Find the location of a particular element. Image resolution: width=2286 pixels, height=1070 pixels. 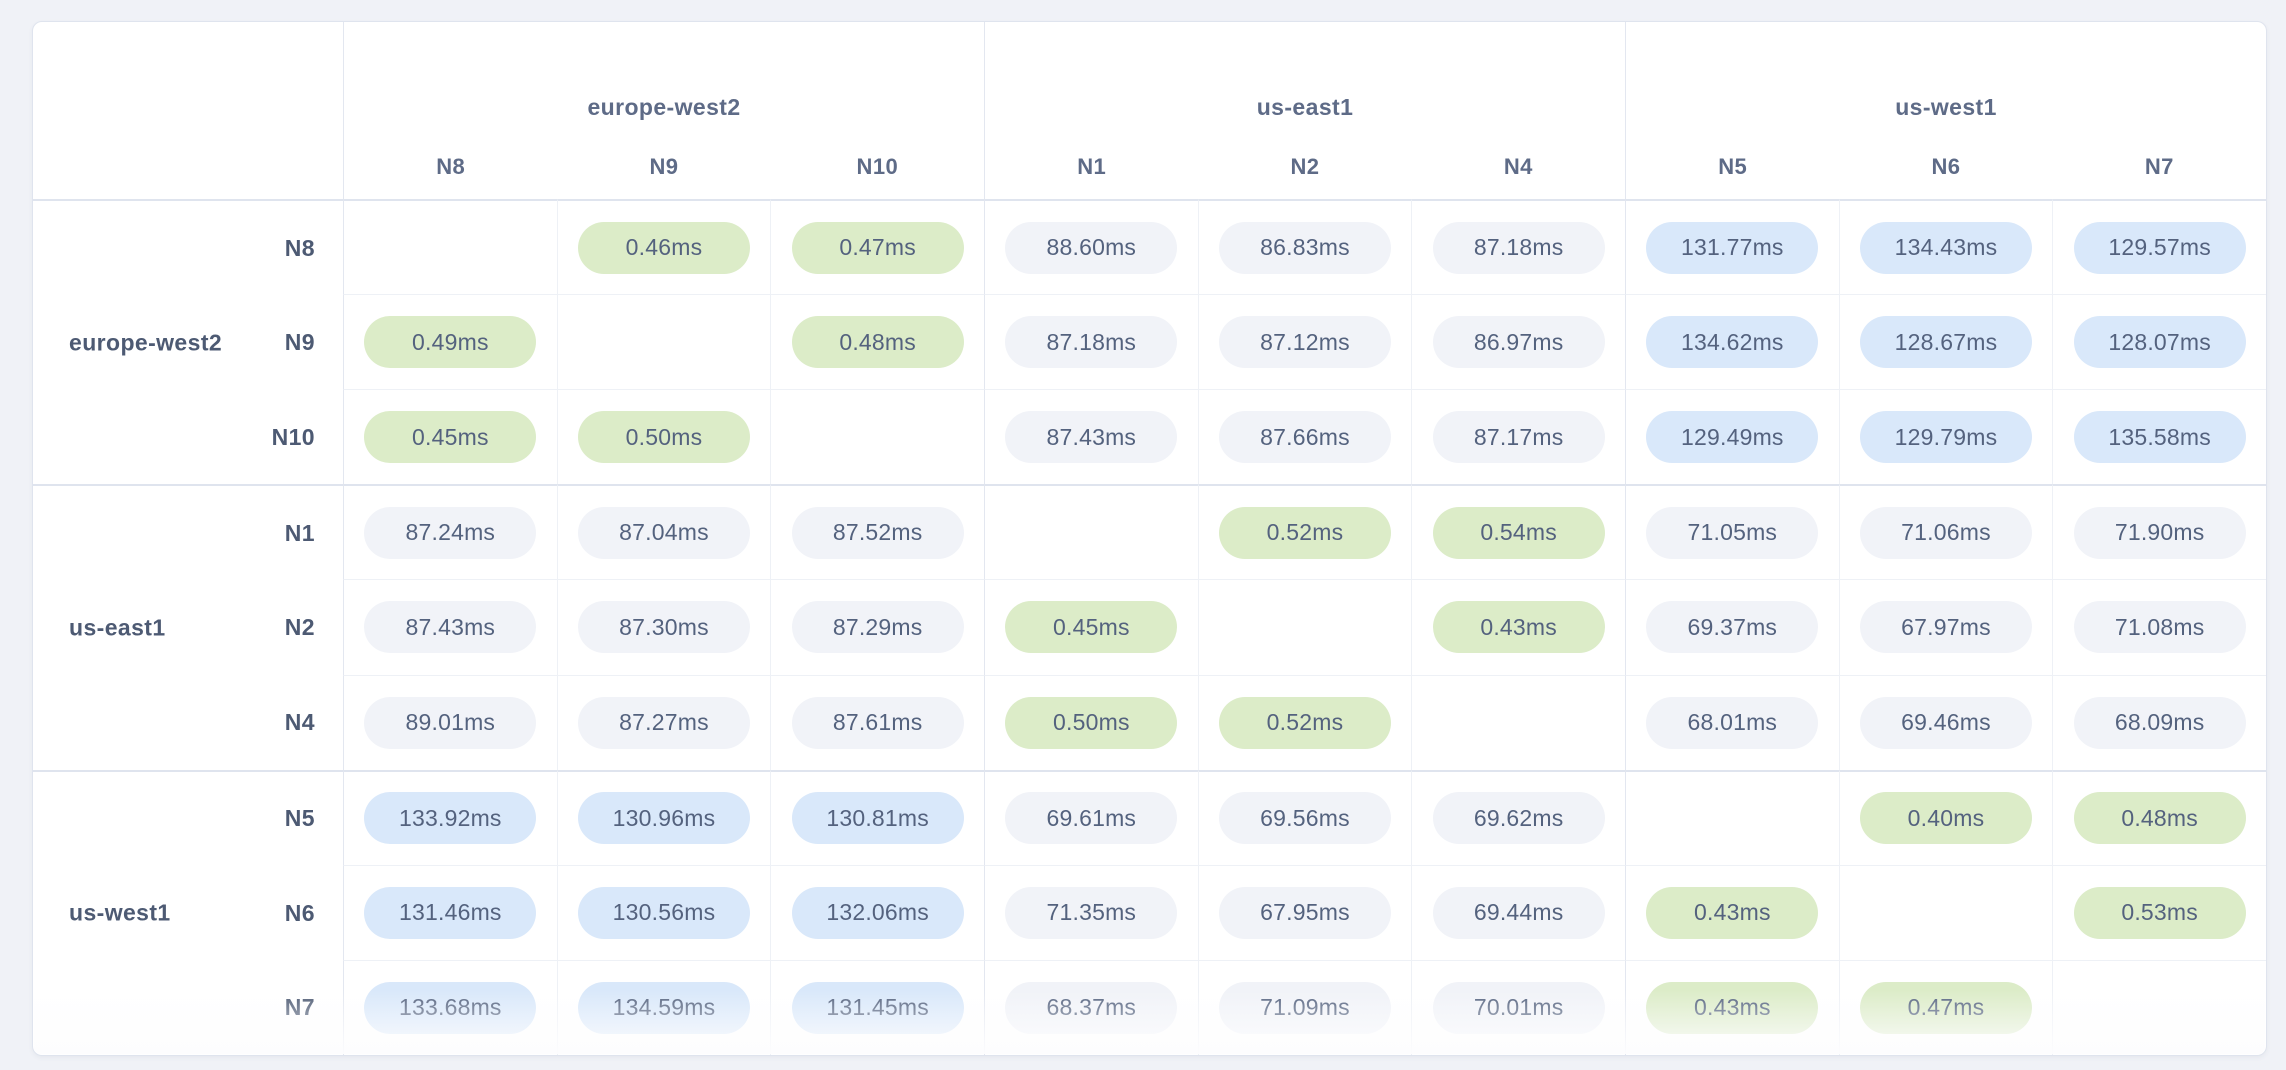

latency-pill: 134.43ms is located at coordinates (1945, 247).